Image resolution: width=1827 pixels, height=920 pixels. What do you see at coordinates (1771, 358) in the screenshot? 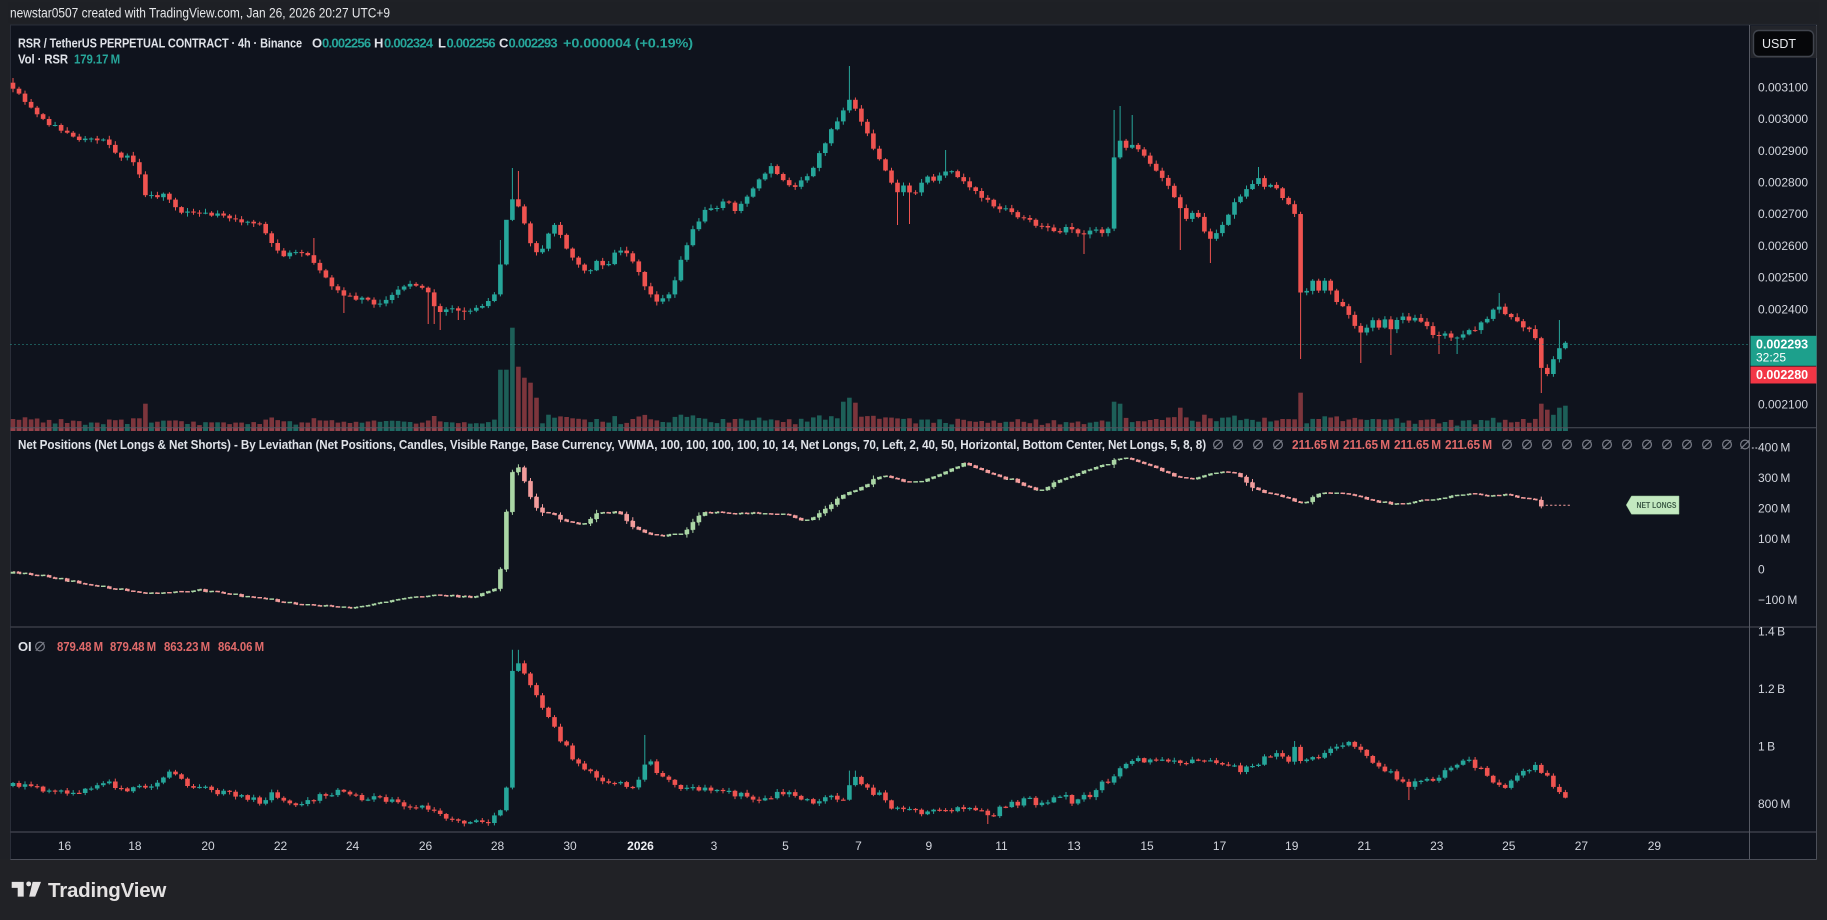
I see `svg-text: 32:25` at bounding box center [1771, 358].